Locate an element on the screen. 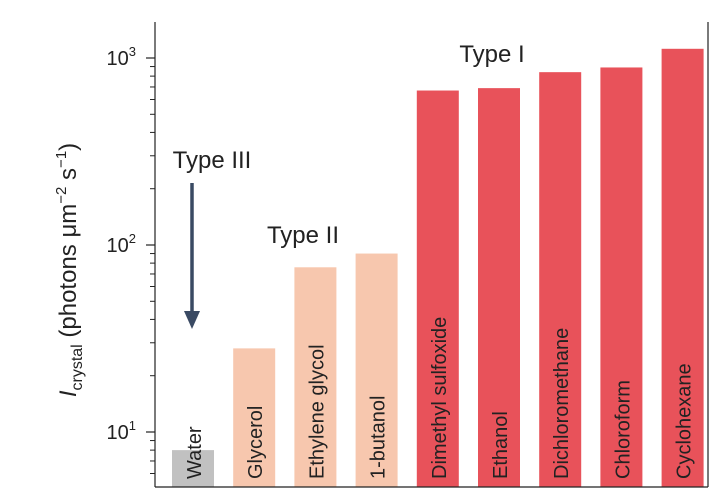  bar-label-glycerol: Glycerol is located at coordinates (256, 442).